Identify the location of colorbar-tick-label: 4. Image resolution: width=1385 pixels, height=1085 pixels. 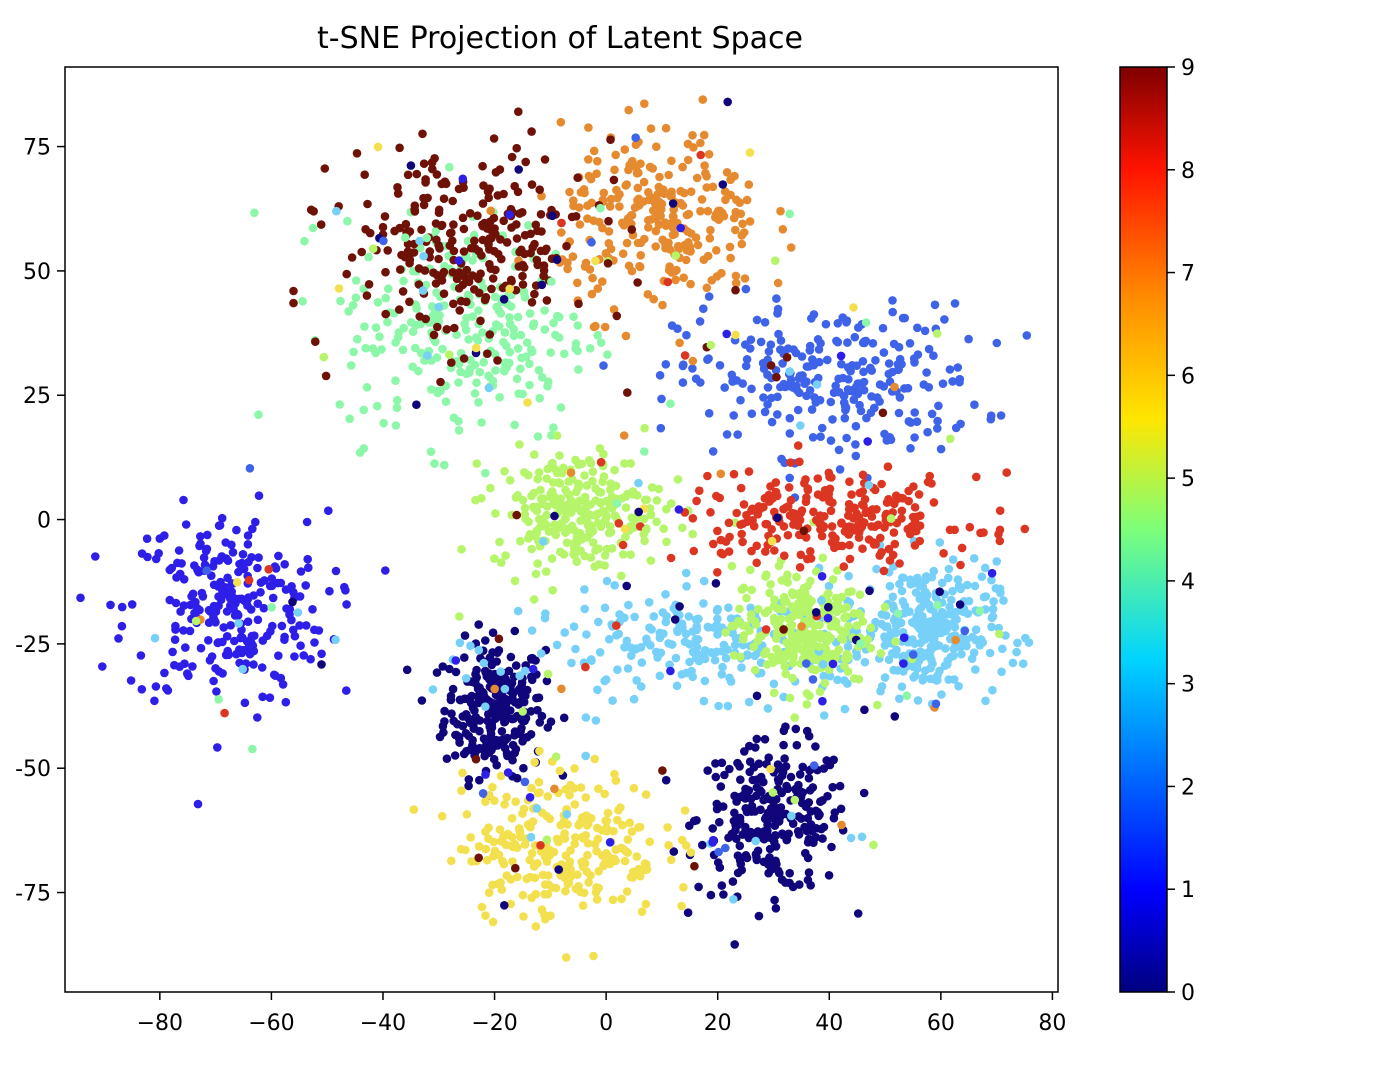
(1188, 582).